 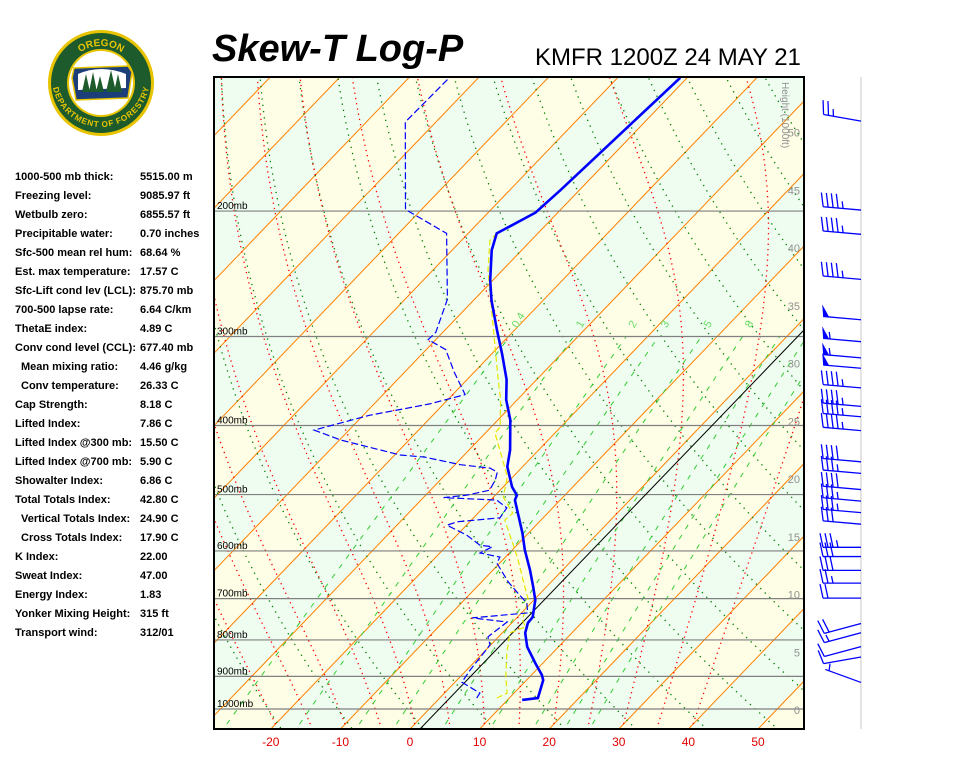 I want to click on stat-value: 5515.00 m, so click(x=166, y=177).